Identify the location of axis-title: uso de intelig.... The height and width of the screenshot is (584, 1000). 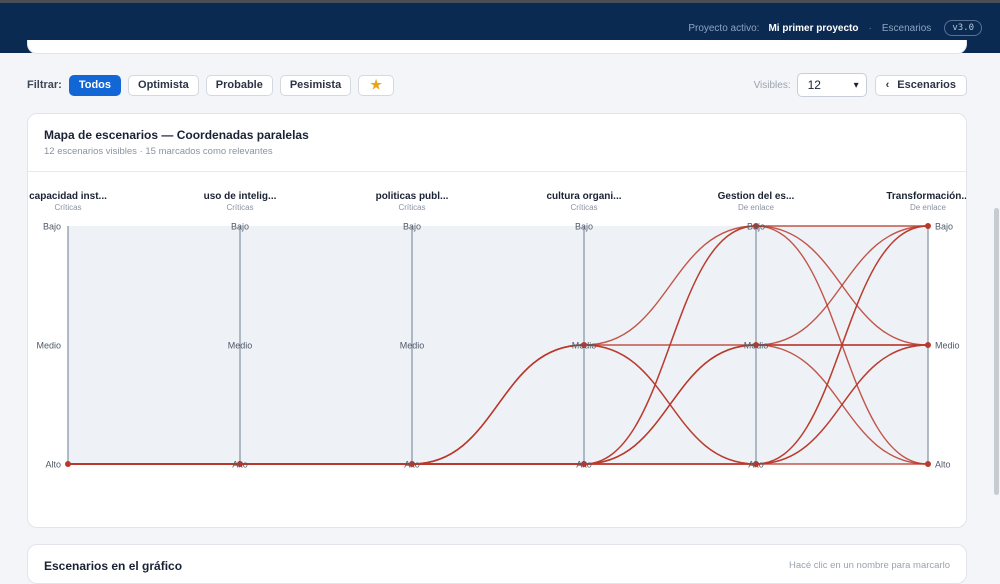
(240, 196).